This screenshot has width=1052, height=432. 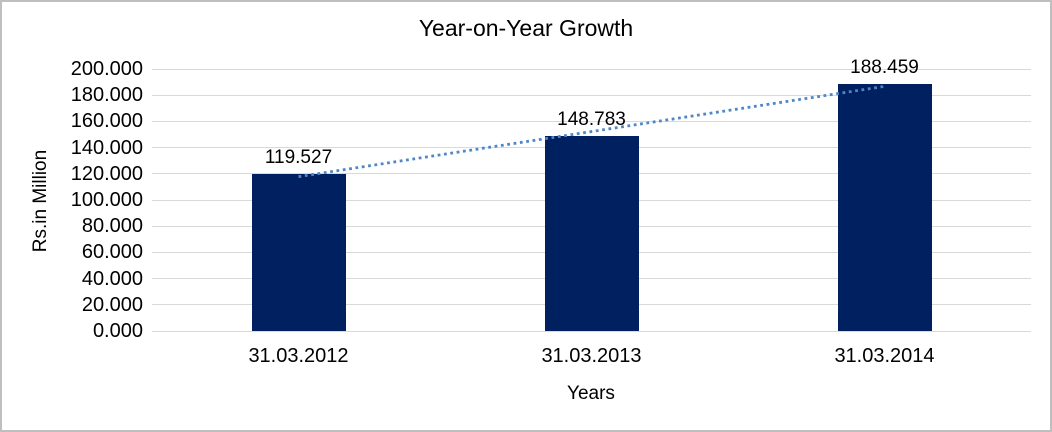 I want to click on bar-value-label: 188.459, so click(x=884, y=68).